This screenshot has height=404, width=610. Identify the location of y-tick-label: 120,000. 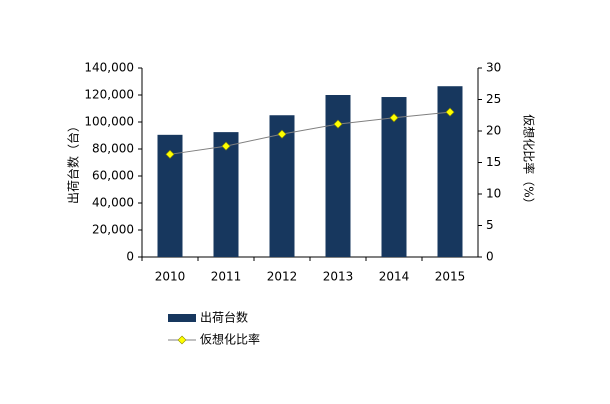
(109, 95).